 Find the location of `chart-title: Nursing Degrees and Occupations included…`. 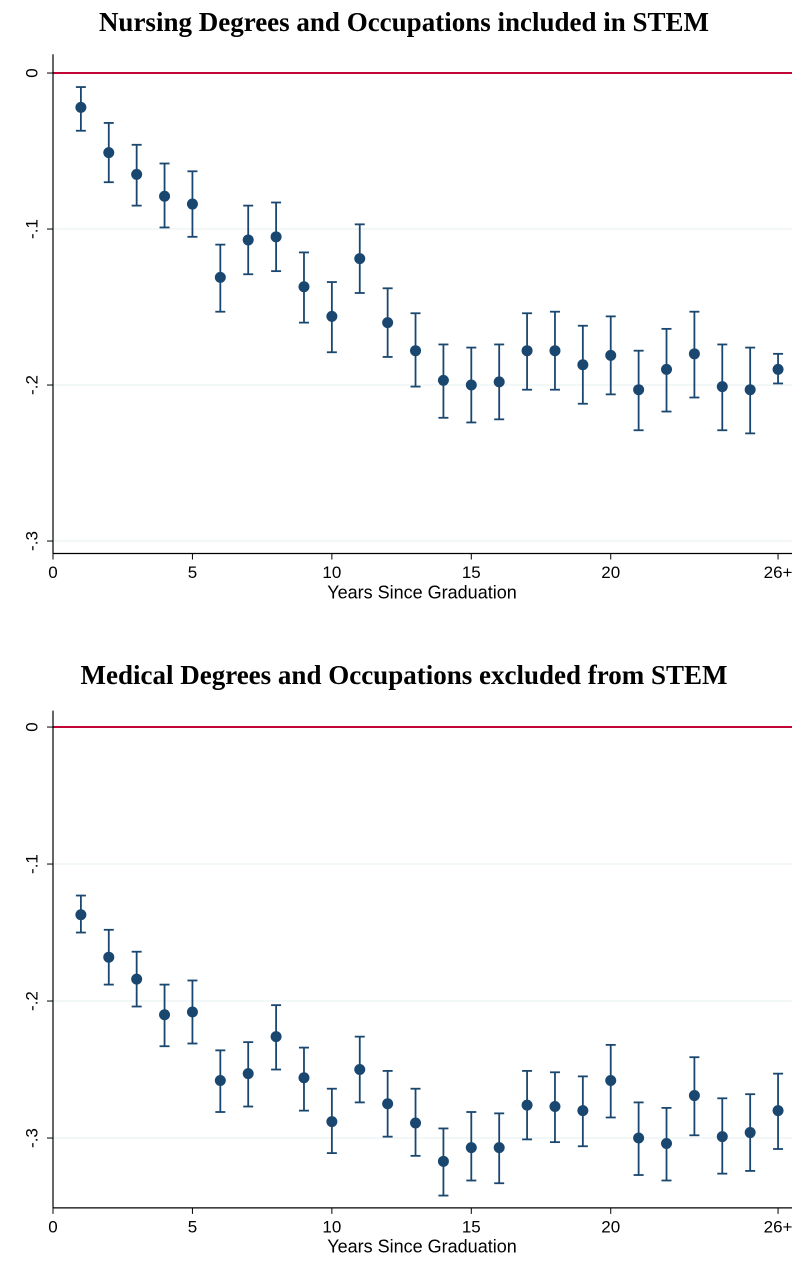

chart-title: Nursing Degrees and Occupations included… is located at coordinates (404, 22).